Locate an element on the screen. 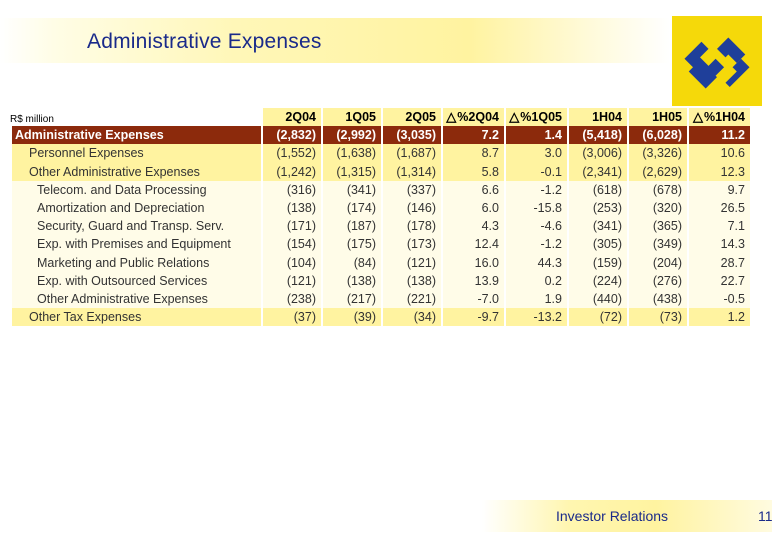 The height and width of the screenshot is (540, 780). table-cell: 44.3 is located at coordinates (536, 262).